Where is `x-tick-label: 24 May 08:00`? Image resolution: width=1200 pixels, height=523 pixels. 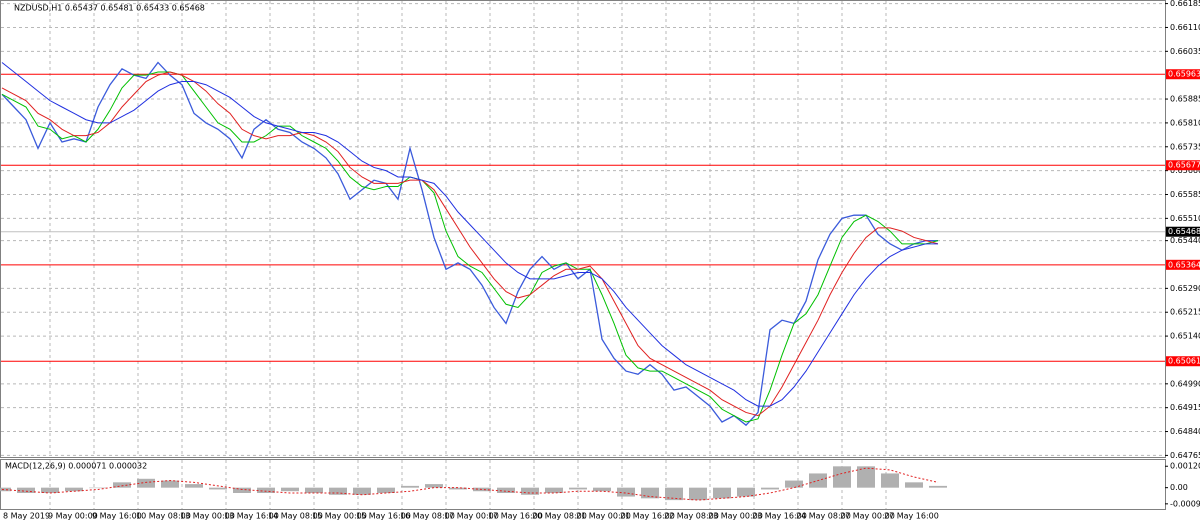 x-tick-label: 24 May 08:00 is located at coordinates (823, 516).